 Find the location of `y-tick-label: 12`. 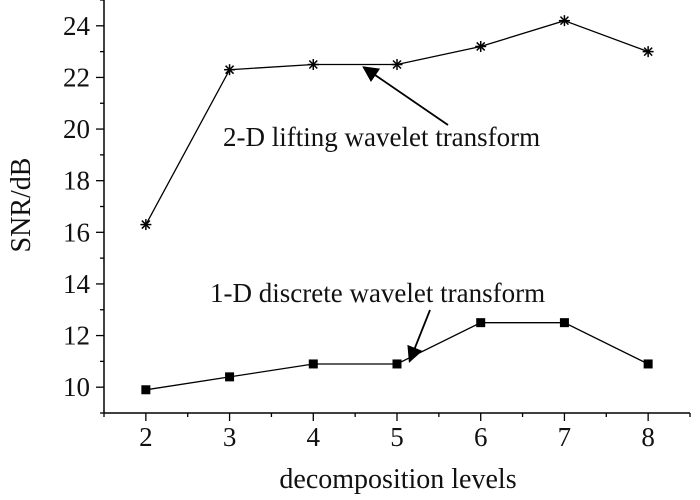

y-tick-label: 12 is located at coordinates (76, 336).